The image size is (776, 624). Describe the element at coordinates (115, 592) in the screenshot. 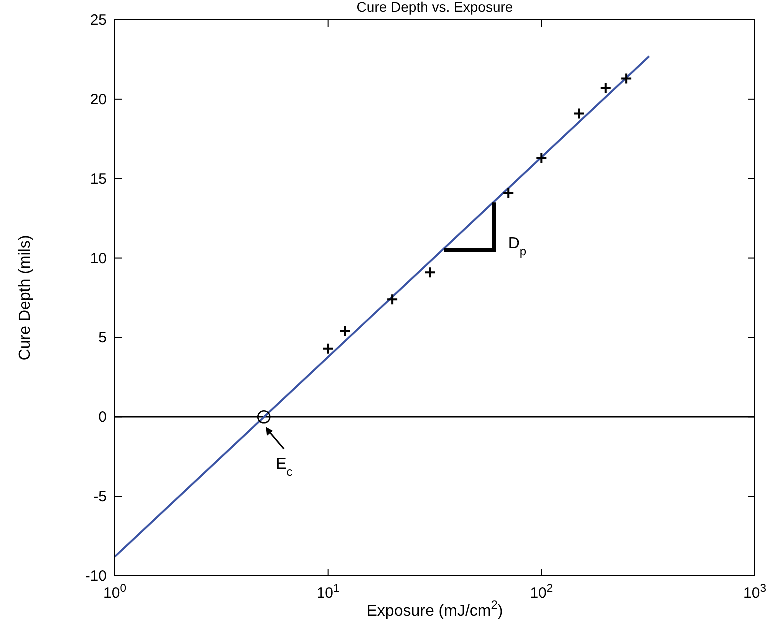

I see `x-tick-label: 10$^{0}$` at that location.